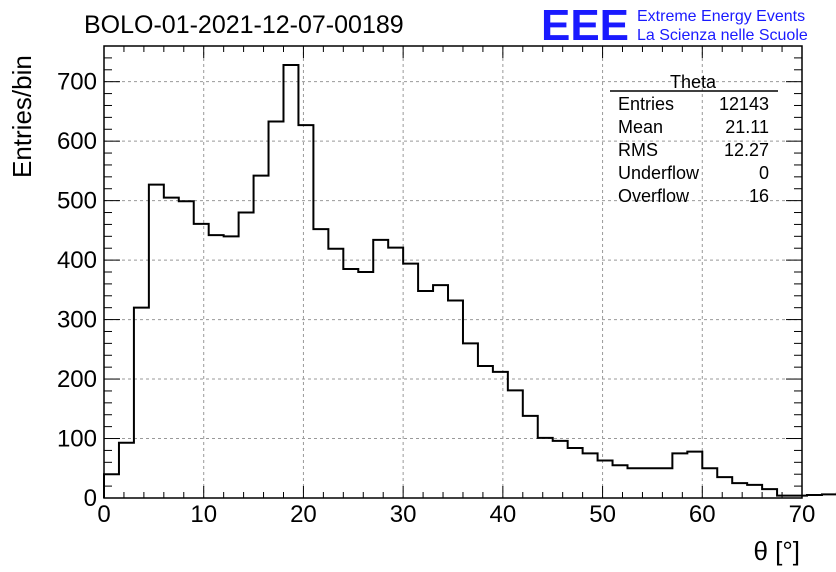  What do you see at coordinates (640, 127) in the screenshot?
I see `stats-label: Mean` at bounding box center [640, 127].